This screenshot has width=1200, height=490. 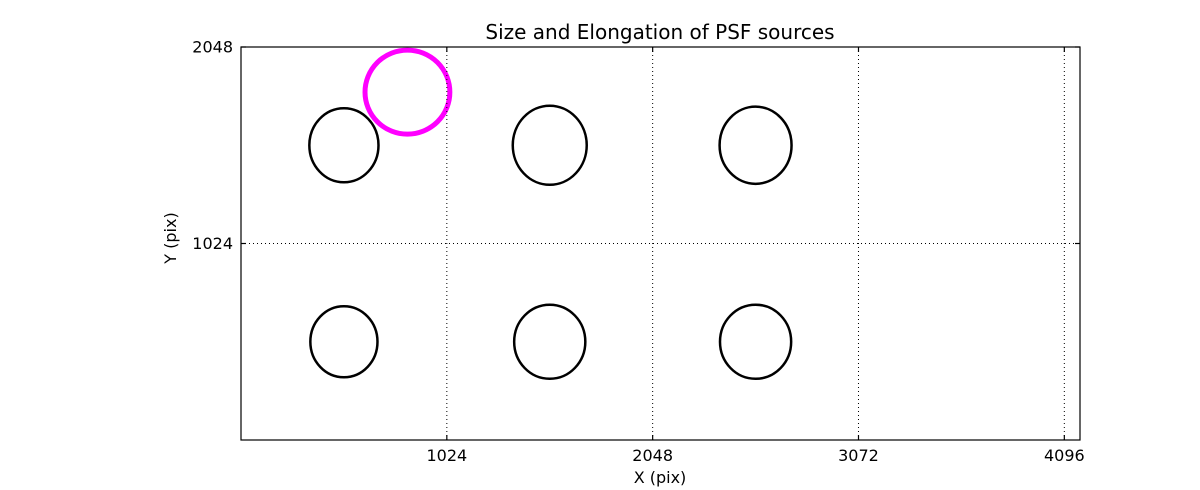 I want to click on chart-title: Size and Elongation of PSF sources, so click(x=659, y=32).